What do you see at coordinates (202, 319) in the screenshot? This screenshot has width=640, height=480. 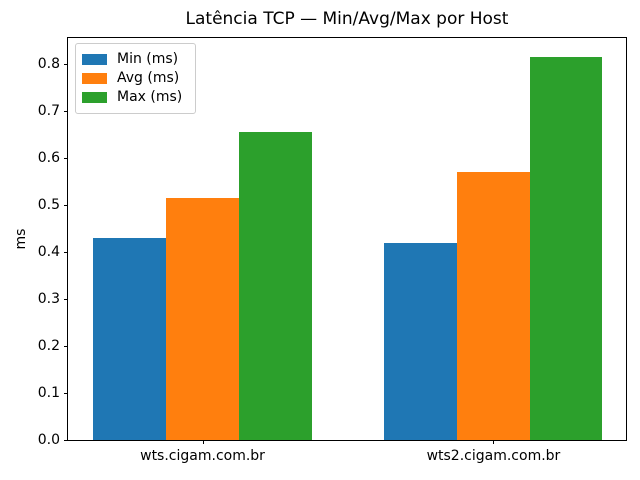 I see `bar-avg-ms-wts-cigam-com-br` at bounding box center [202, 319].